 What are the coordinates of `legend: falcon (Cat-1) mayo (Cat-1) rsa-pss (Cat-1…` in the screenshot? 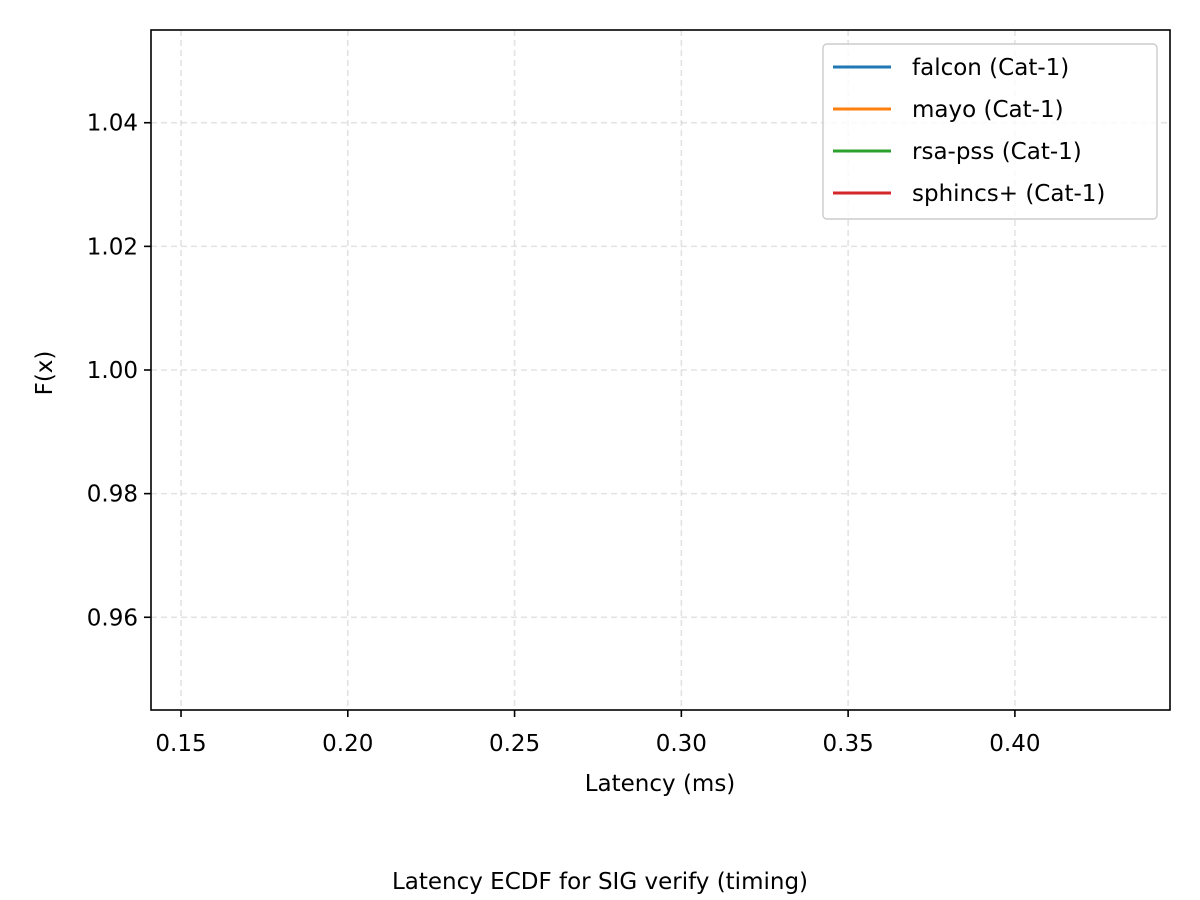 It's located at (990, 131).